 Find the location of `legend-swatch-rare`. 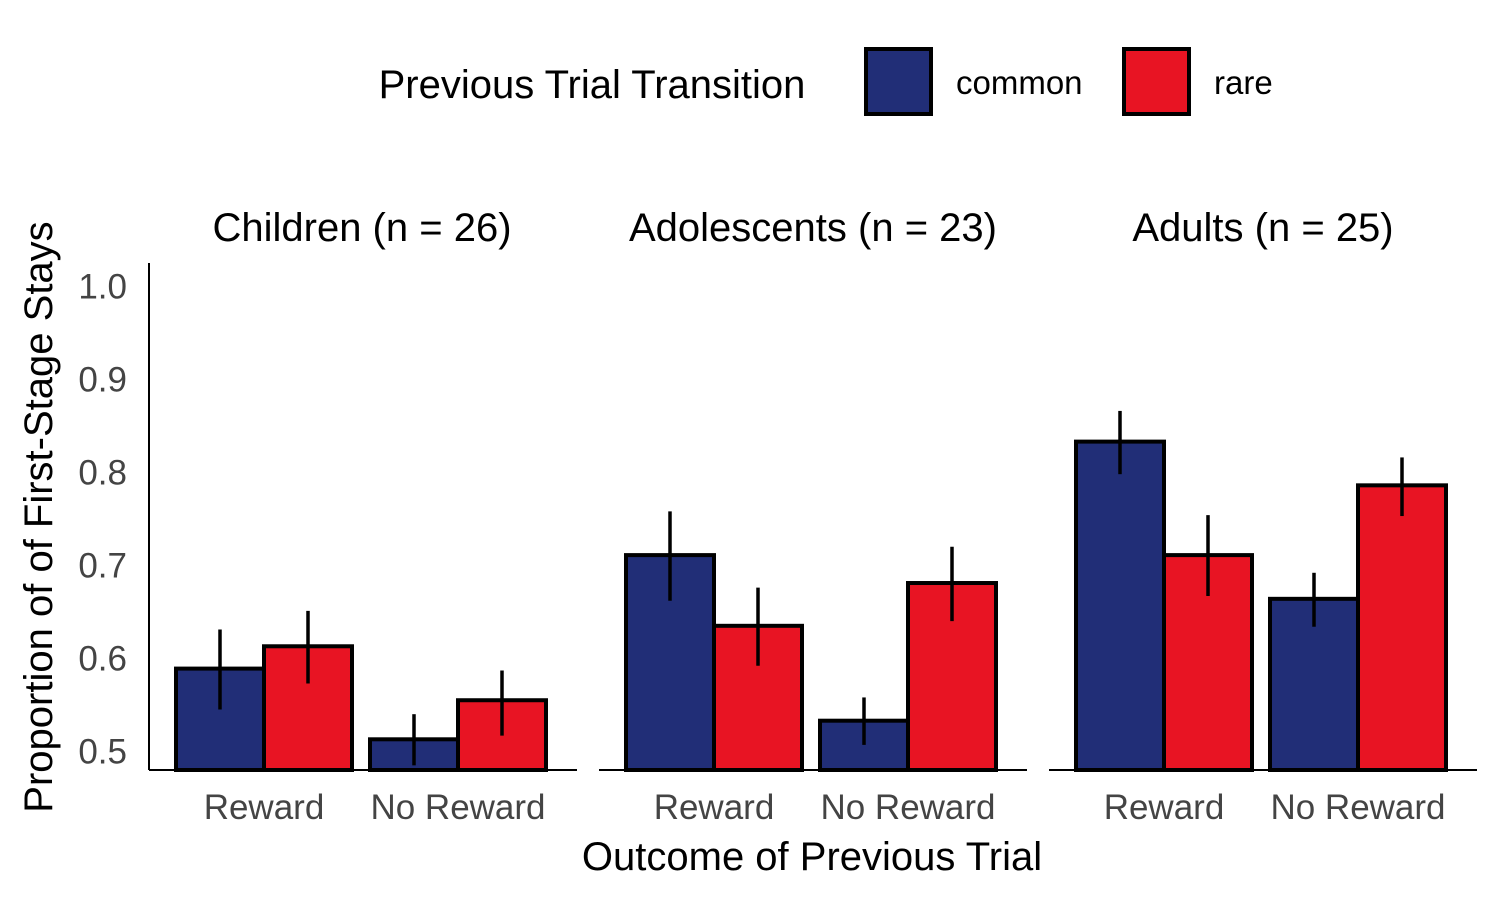

legend-swatch-rare is located at coordinates (1156, 81).